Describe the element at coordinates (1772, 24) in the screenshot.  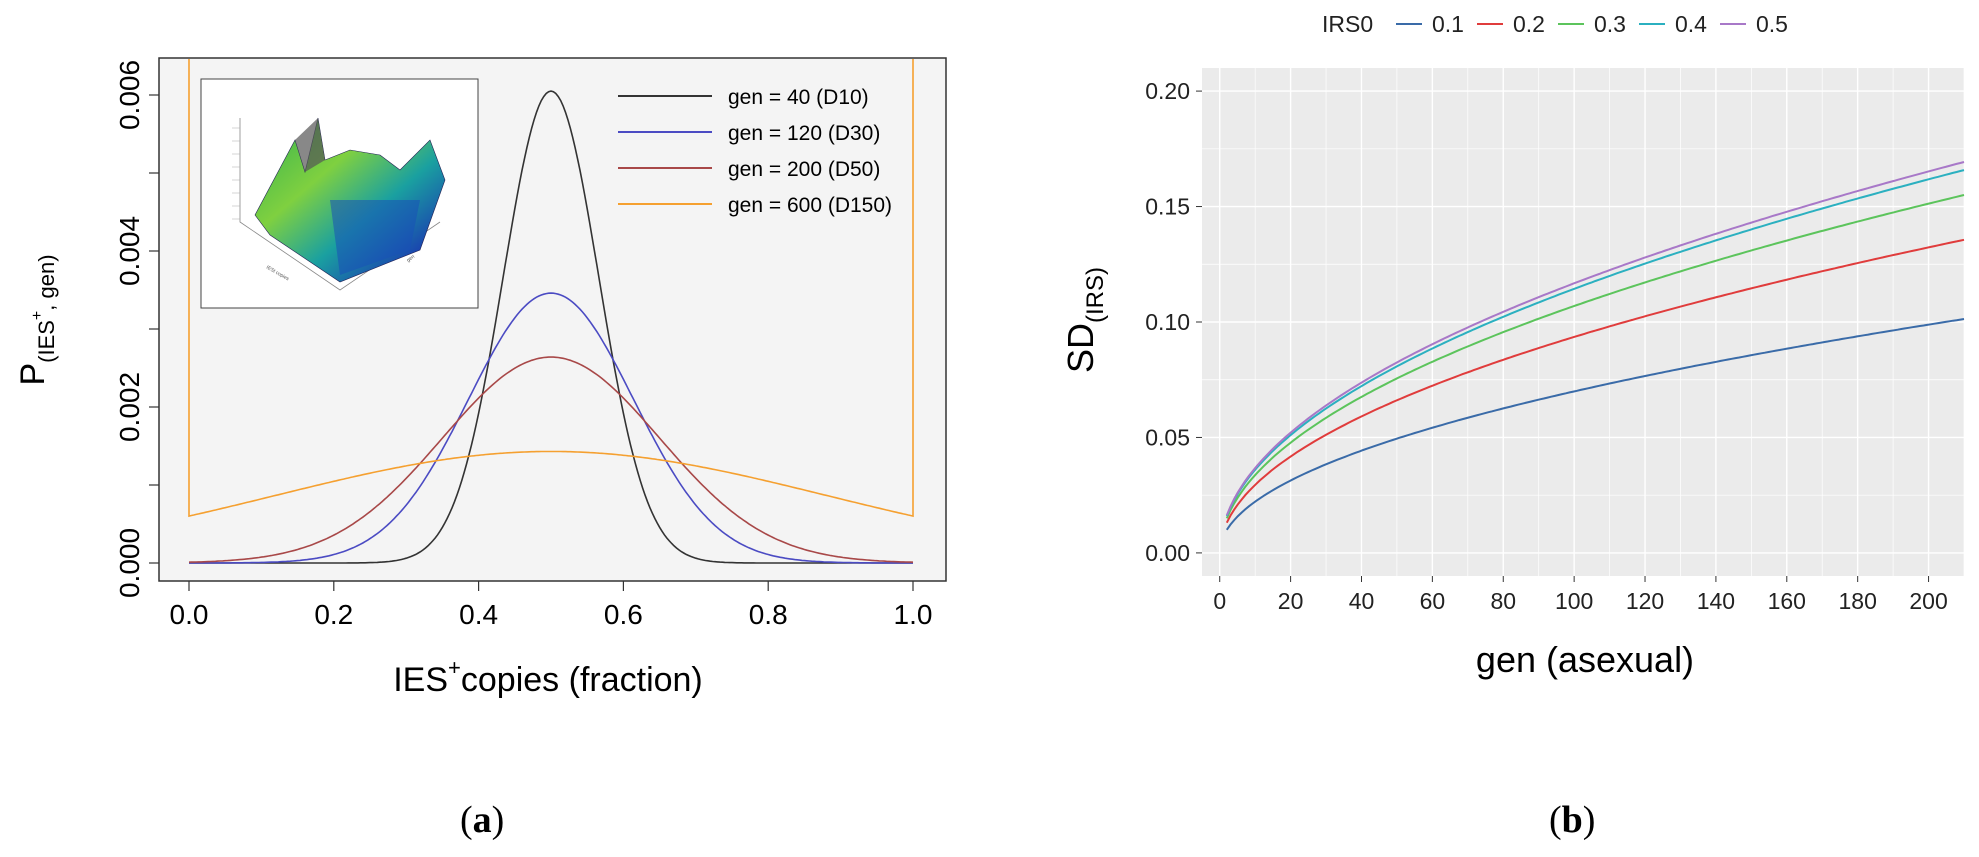
I see `b-legend-label: 0.5` at that location.